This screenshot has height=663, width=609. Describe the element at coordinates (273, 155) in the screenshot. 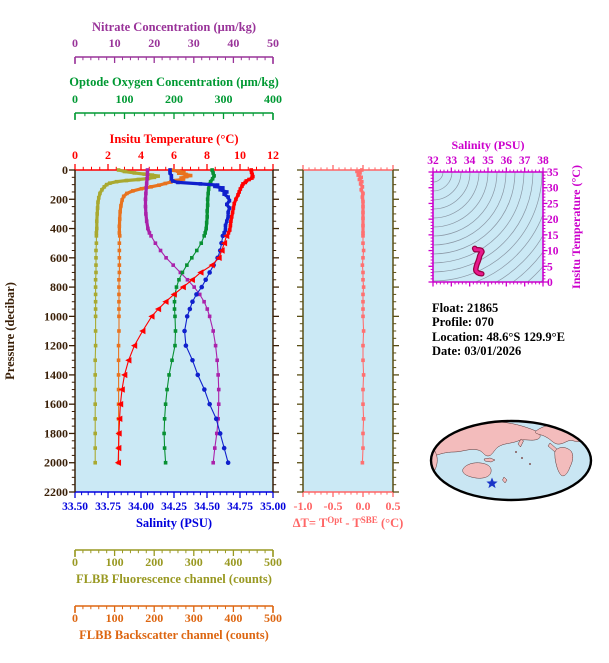

I see `tick-label: 12` at that location.